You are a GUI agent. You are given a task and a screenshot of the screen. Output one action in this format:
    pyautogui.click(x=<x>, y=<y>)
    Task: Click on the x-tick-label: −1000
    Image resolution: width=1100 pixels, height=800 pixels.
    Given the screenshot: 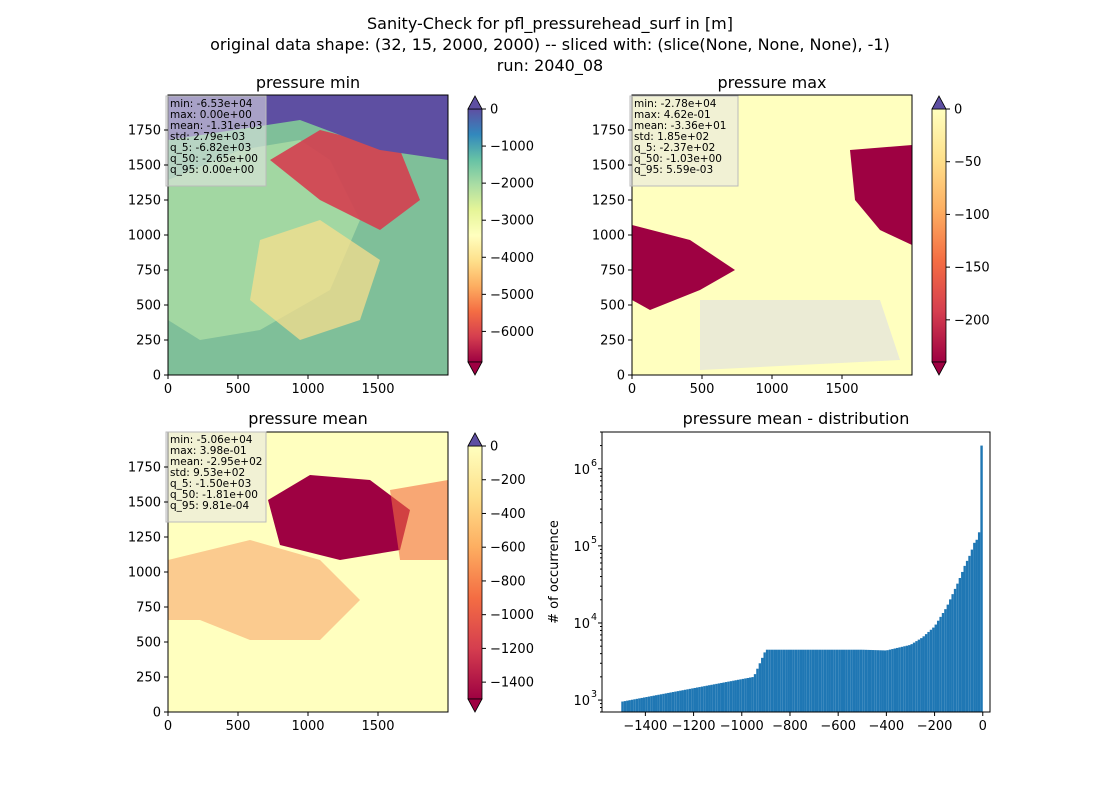 What is the action you would take?
    pyautogui.click(x=742, y=726)
    